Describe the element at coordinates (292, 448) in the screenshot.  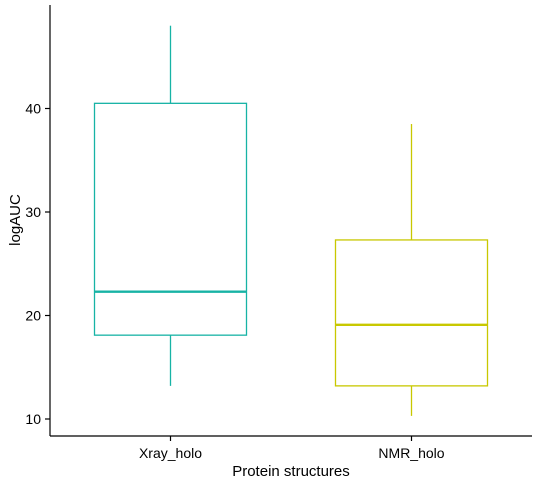
I see `x-ticks: Xray_holo NMR_holo` at that location.